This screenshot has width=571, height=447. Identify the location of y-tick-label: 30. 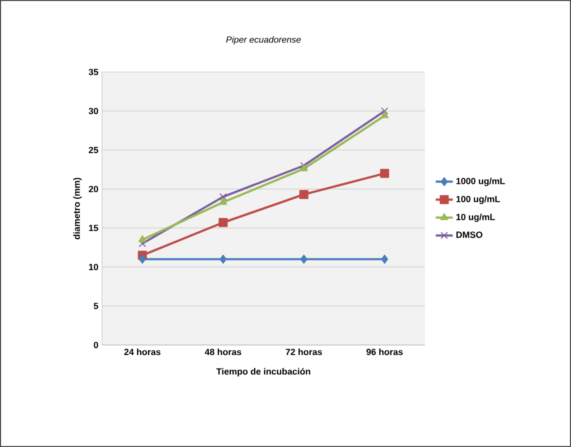
(93, 111).